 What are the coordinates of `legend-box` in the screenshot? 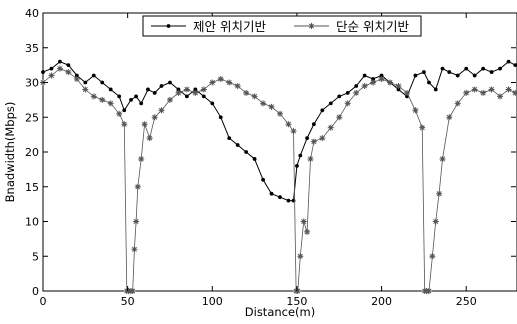 It's located at (282, 26).